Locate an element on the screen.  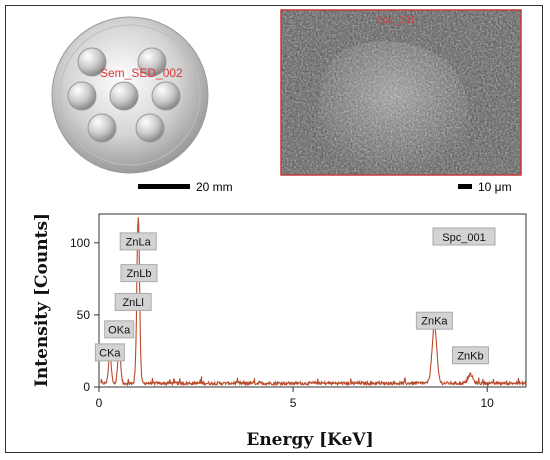
peak-annotation-label: ZnLb is located at coordinates (138, 274).